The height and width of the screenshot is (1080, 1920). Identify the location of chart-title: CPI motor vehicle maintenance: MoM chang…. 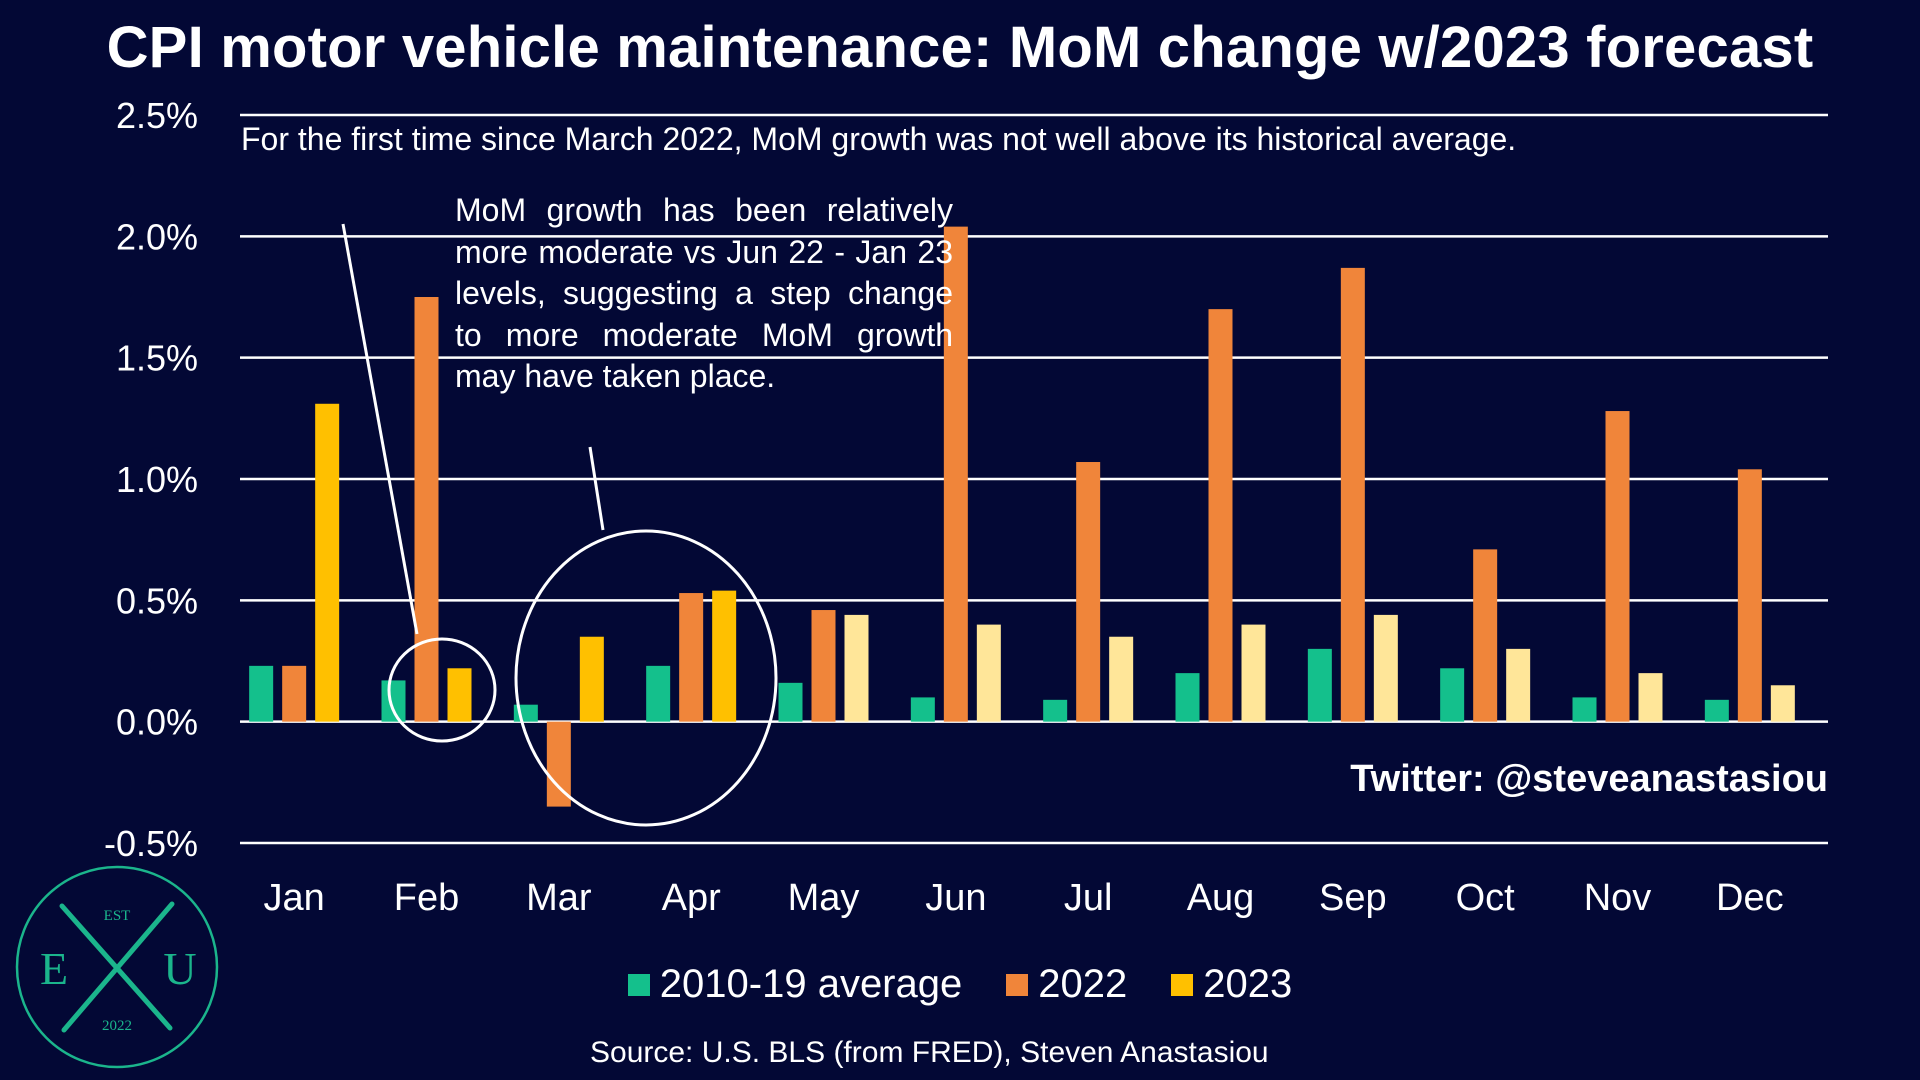
(960, 47).